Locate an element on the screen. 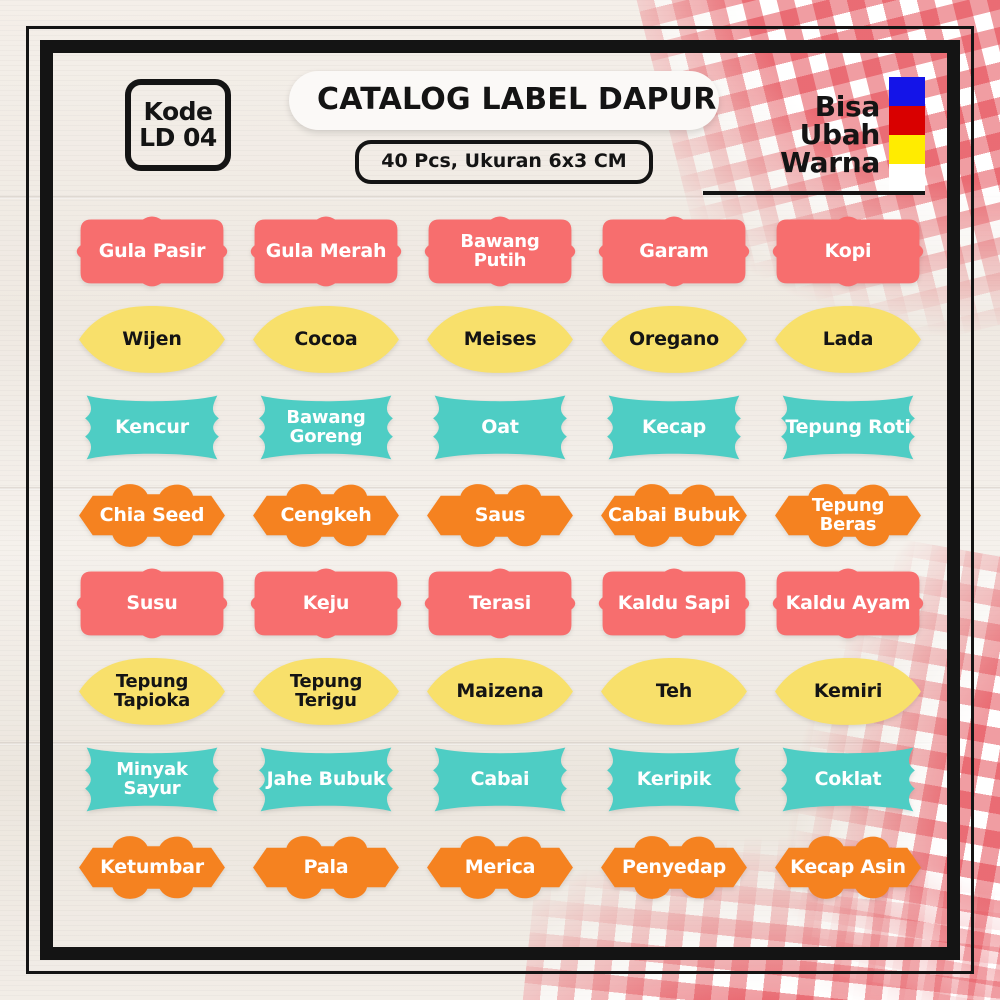 The image size is (1000, 1000). label-sticker: Cocoa is located at coordinates (326, 339).